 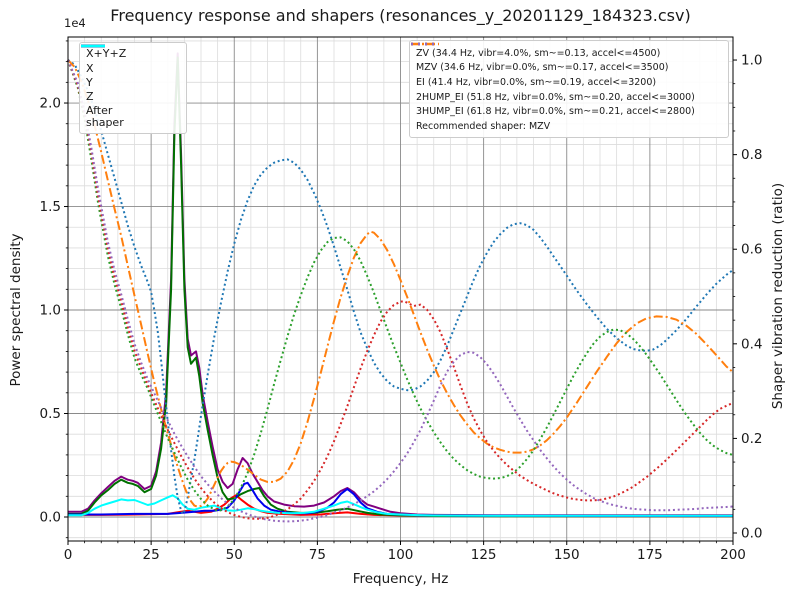 What do you see at coordinates (75, 23) in the screenshot?
I see `y-axis-offset-label: 1e4` at bounding box center [75, 23].